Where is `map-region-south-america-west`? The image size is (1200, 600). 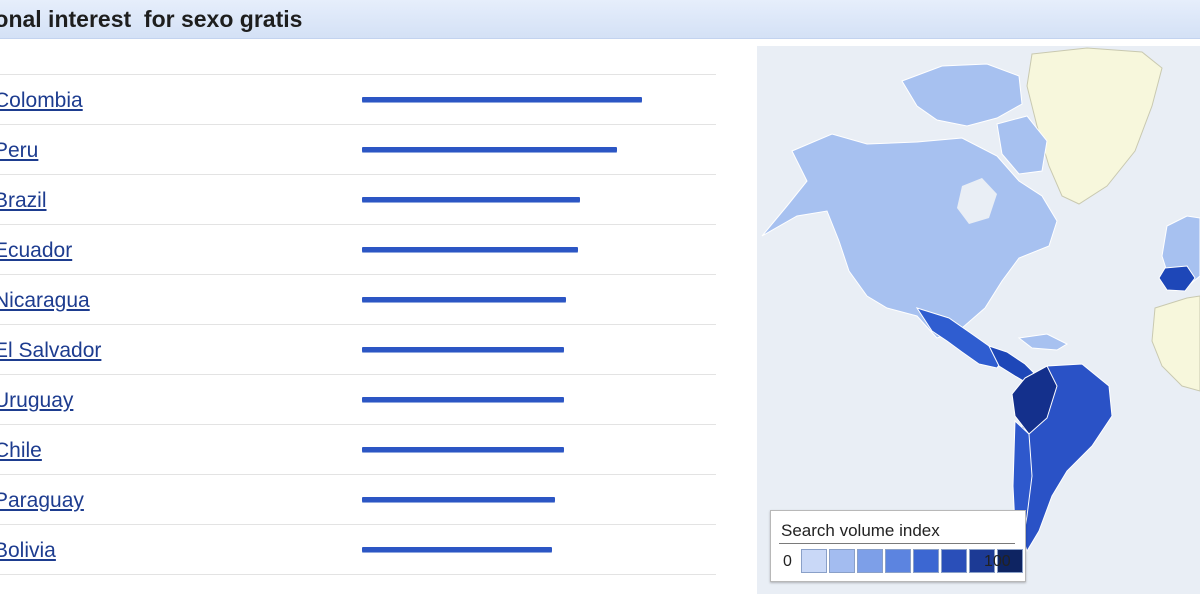 map-region-south-america-west is located at coordinates (1034, 400).